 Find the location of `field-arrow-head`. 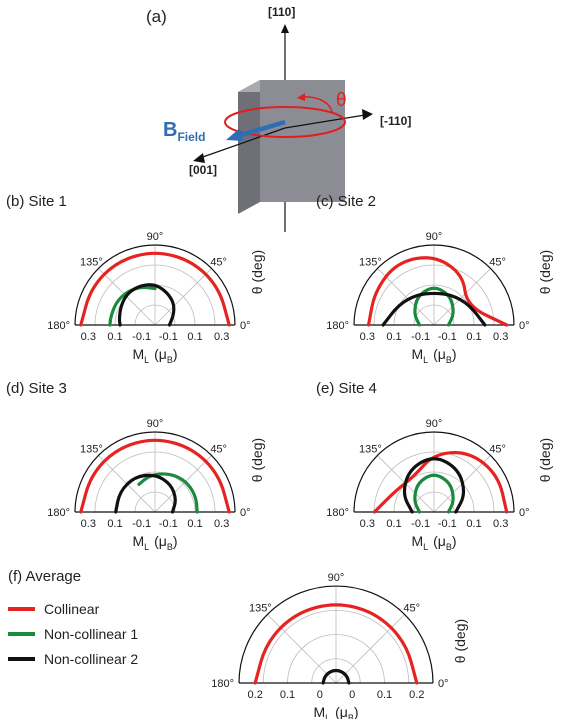

field-arrow-head is located at coordinates (234, 134).